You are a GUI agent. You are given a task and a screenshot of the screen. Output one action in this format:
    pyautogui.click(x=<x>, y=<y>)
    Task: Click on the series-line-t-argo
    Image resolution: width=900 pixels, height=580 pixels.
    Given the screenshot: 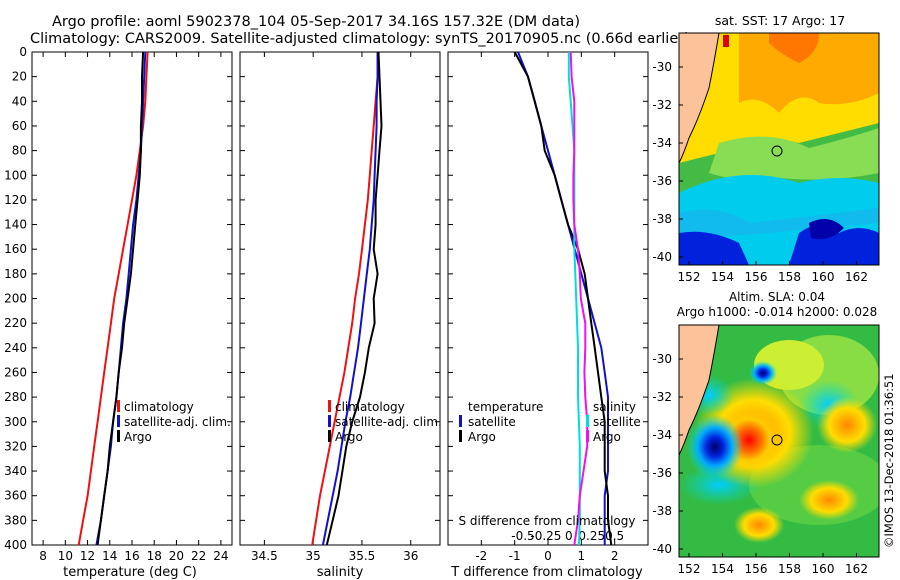 What is the action you would take?
    pyautogui.click(x=563, y=298)
    